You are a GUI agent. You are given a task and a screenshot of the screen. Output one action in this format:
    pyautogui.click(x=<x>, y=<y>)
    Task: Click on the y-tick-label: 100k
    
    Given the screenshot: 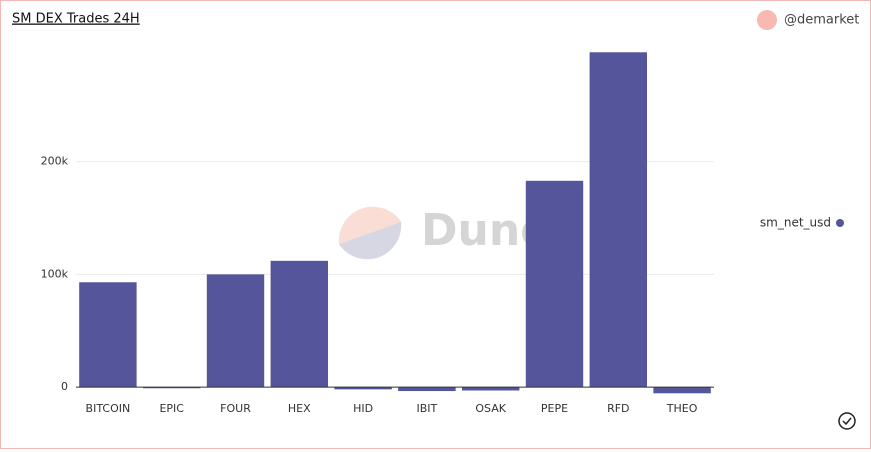 What is the action you would take?
    pyautogui.click(x=55, y=273)
    